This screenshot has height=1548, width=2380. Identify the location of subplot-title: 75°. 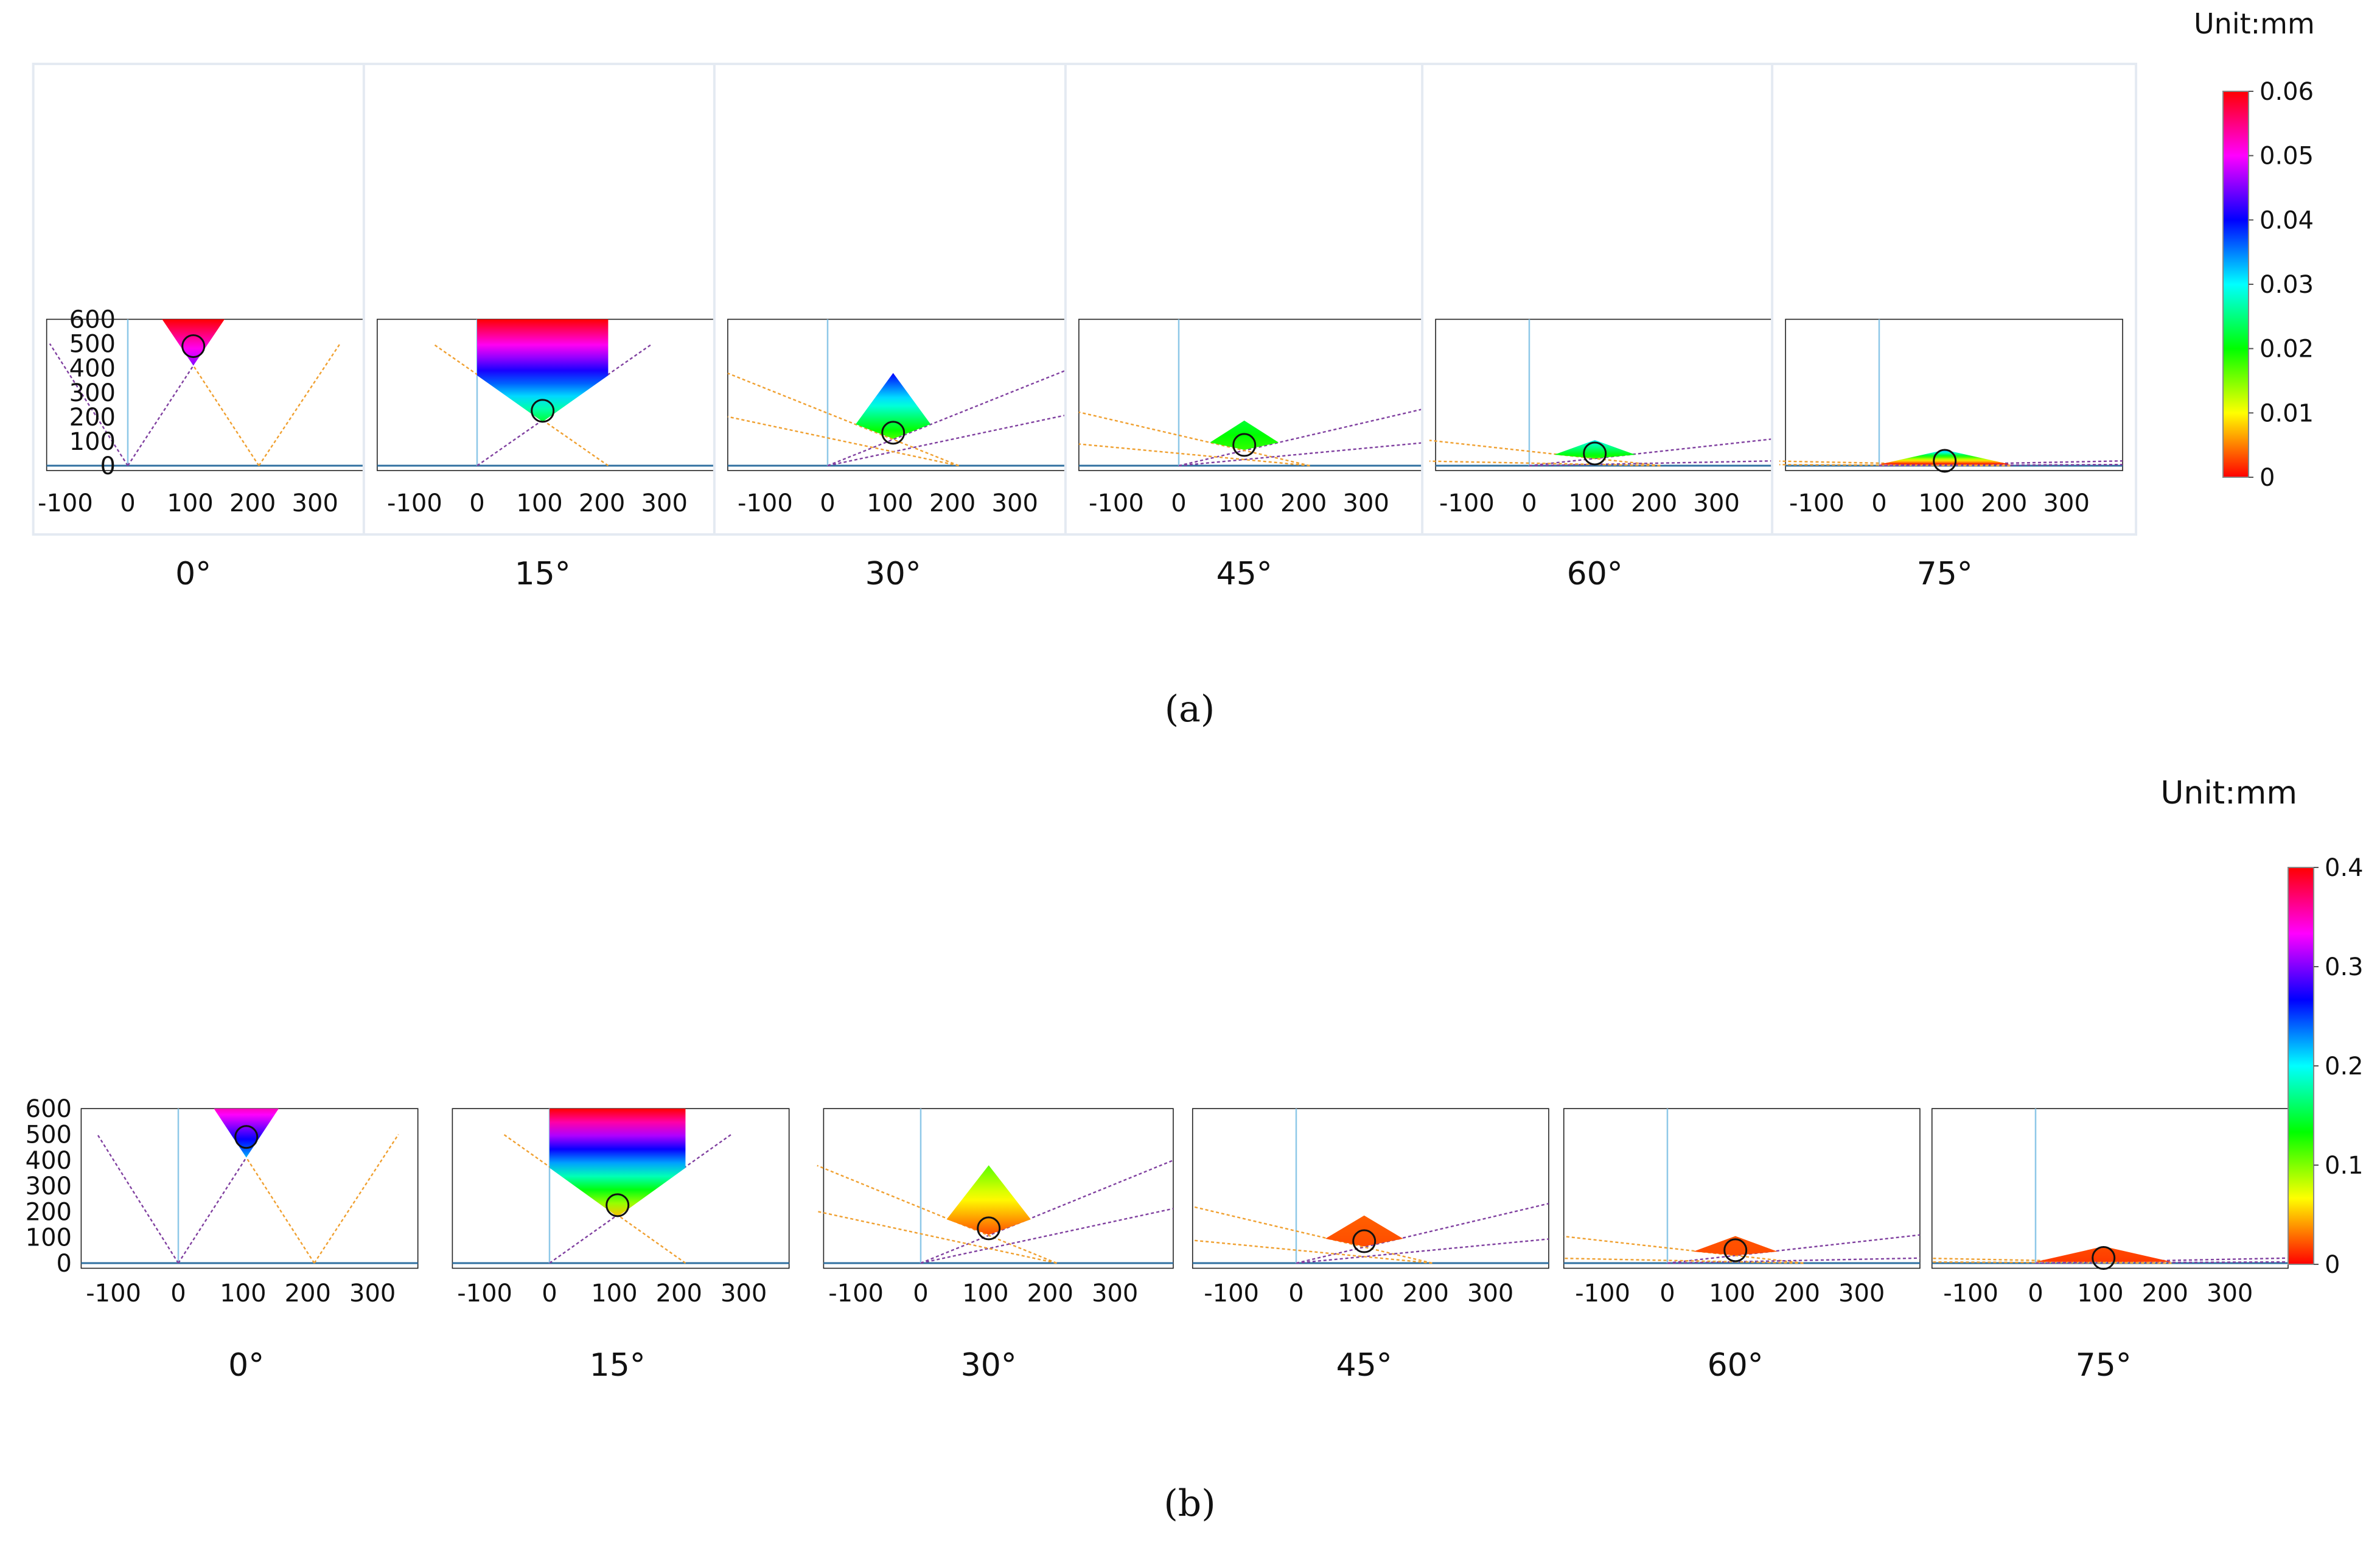
(1945, 574).